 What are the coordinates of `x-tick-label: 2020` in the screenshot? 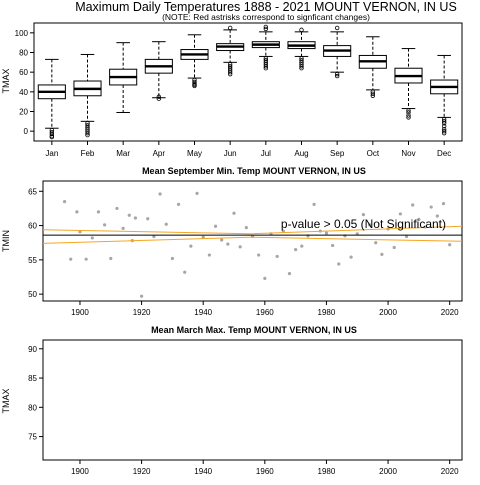 It's located at (450, 312).